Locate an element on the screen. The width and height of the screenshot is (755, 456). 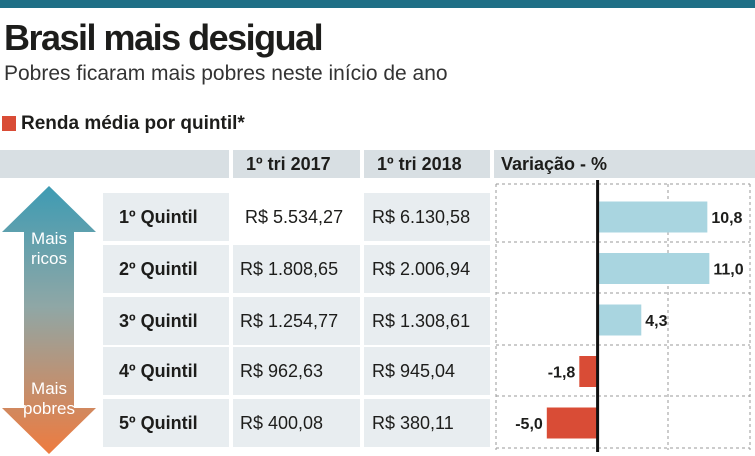
value-2017: R$ 5.534,27 is located at coordinates (294, 217).